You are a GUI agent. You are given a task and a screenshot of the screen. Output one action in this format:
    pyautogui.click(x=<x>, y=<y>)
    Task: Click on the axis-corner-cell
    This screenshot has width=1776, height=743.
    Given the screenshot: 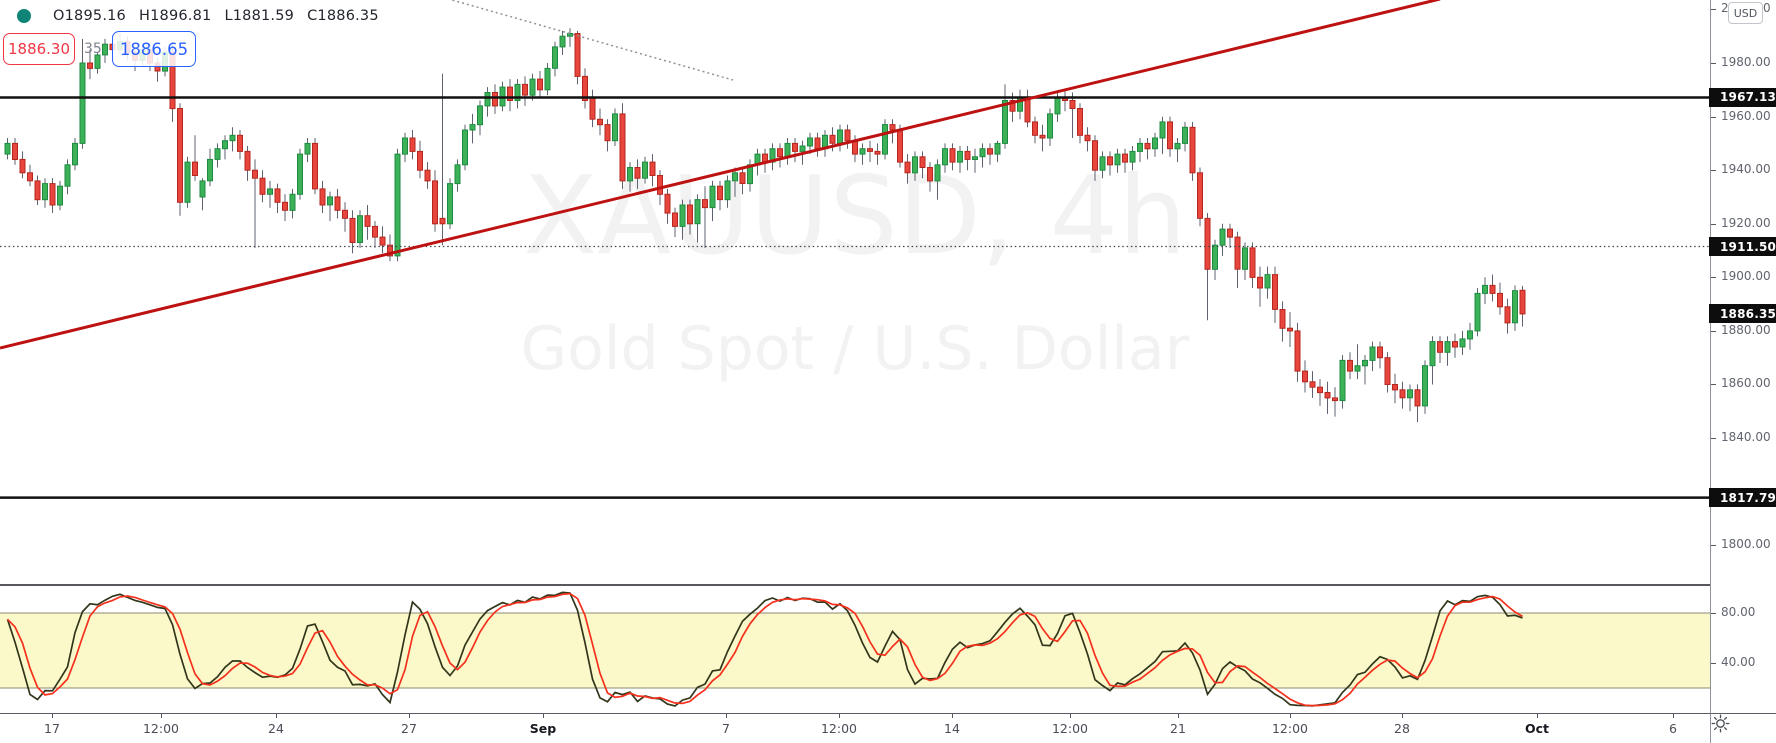 What is the action you would take?
    pyautogui.click(x=1743, y=728)
    